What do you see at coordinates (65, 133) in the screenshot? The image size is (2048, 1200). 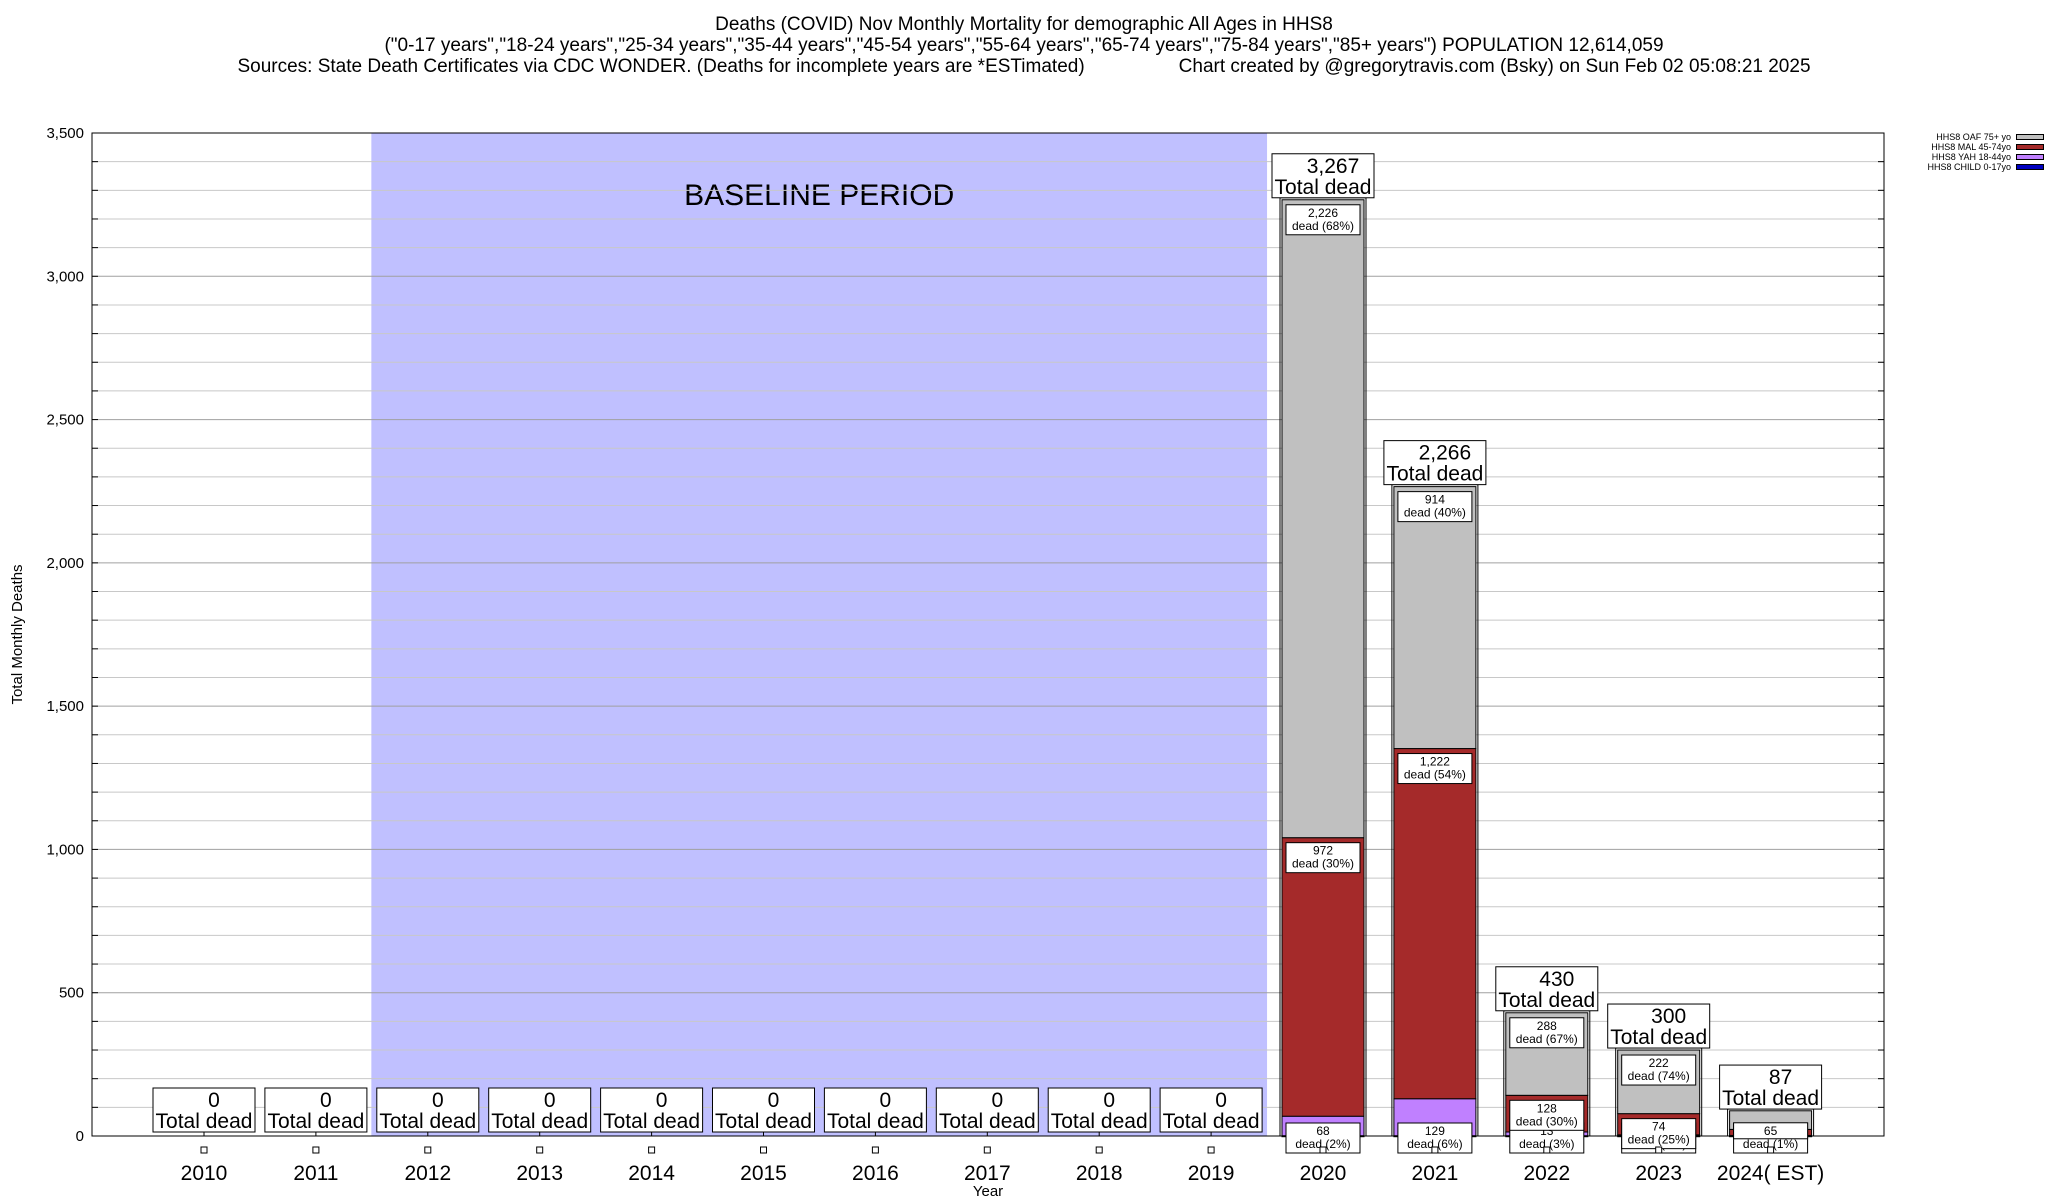 I see `y-tick-label: 3,500` at bounding box center [65, 133].